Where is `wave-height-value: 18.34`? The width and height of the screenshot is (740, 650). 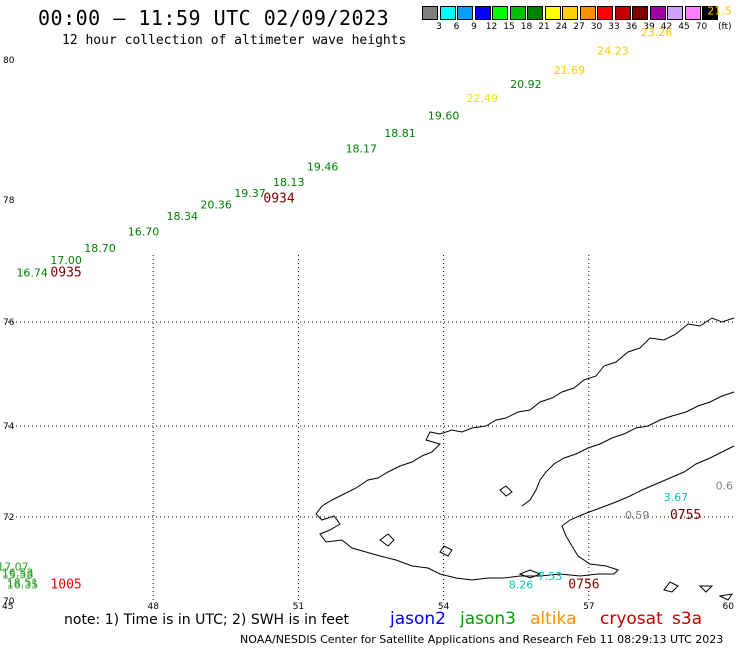
wave-height-value: 18.34 is located at coordinates (182, 216).